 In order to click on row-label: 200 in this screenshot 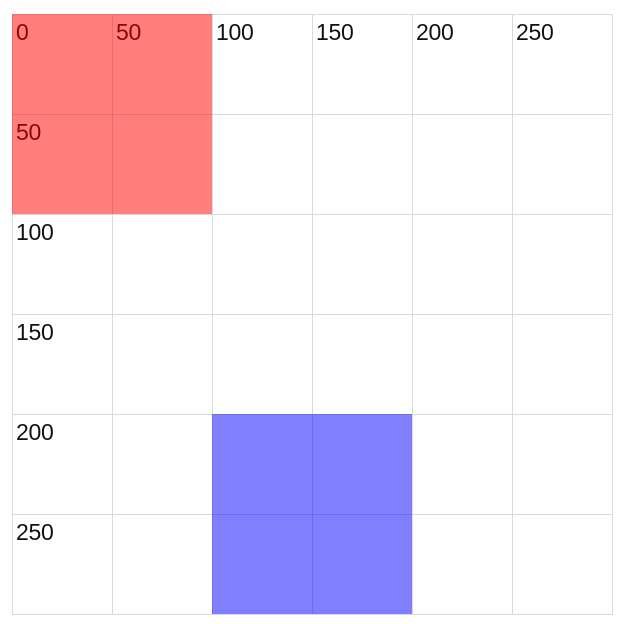, I will do `click(35, 432)`.